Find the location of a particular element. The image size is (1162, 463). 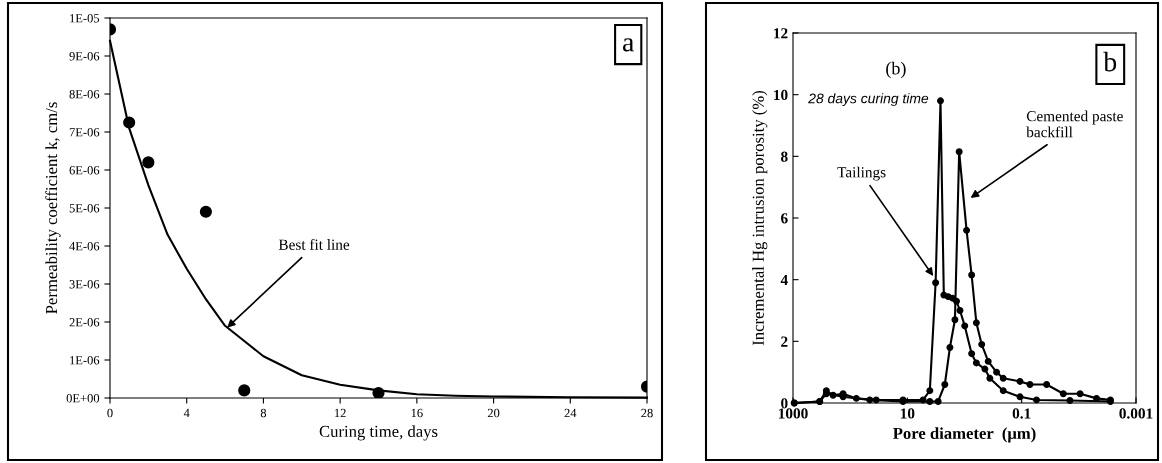

y-axis-title: Permeability coefficient k, cm/s is located at coordinates (53, 208).